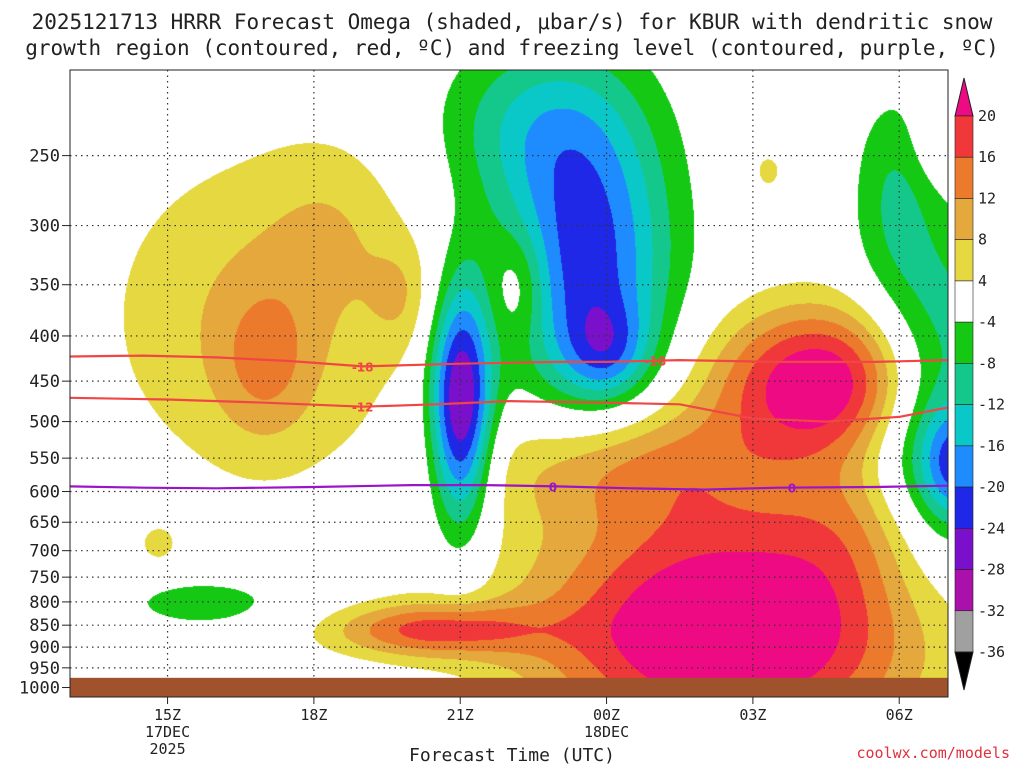 Image resolution: width=1024 pixels, height=768 pixels. I want to click on x-tick-label: 00Z, so click(606, 715).